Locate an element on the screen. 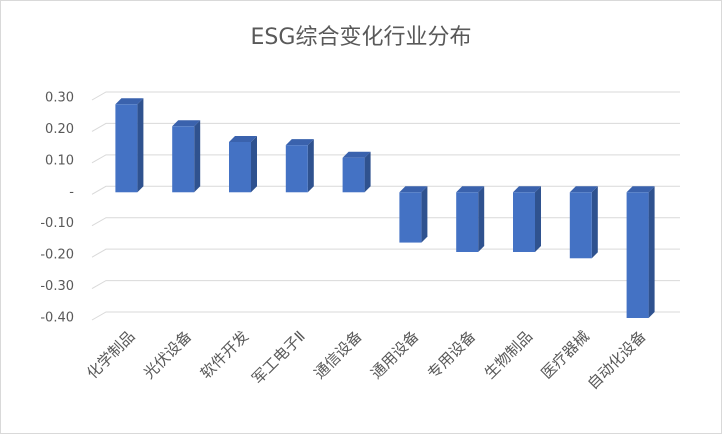  chart-title: ESG综合变化行业分布 is located at coordinates (361, 37).